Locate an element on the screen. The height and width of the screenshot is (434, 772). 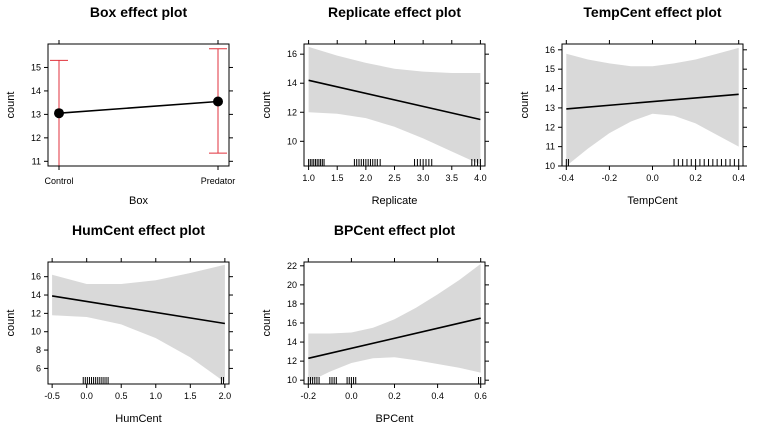
replicate-xtick-label: 3.0 is located at coordinates (423, 178).